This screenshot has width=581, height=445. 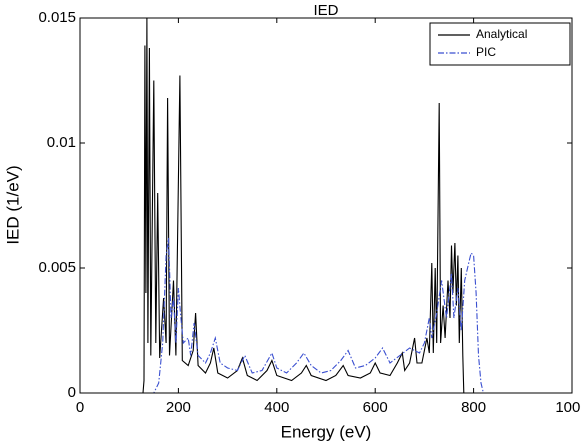 I want to click on y-tick-label: 0.01, so click(x=61, y=142).